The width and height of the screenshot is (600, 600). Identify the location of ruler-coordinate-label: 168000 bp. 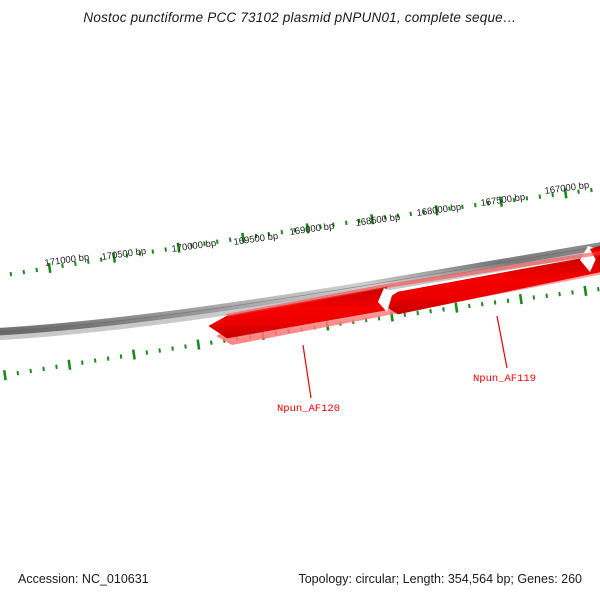
(439, 210).